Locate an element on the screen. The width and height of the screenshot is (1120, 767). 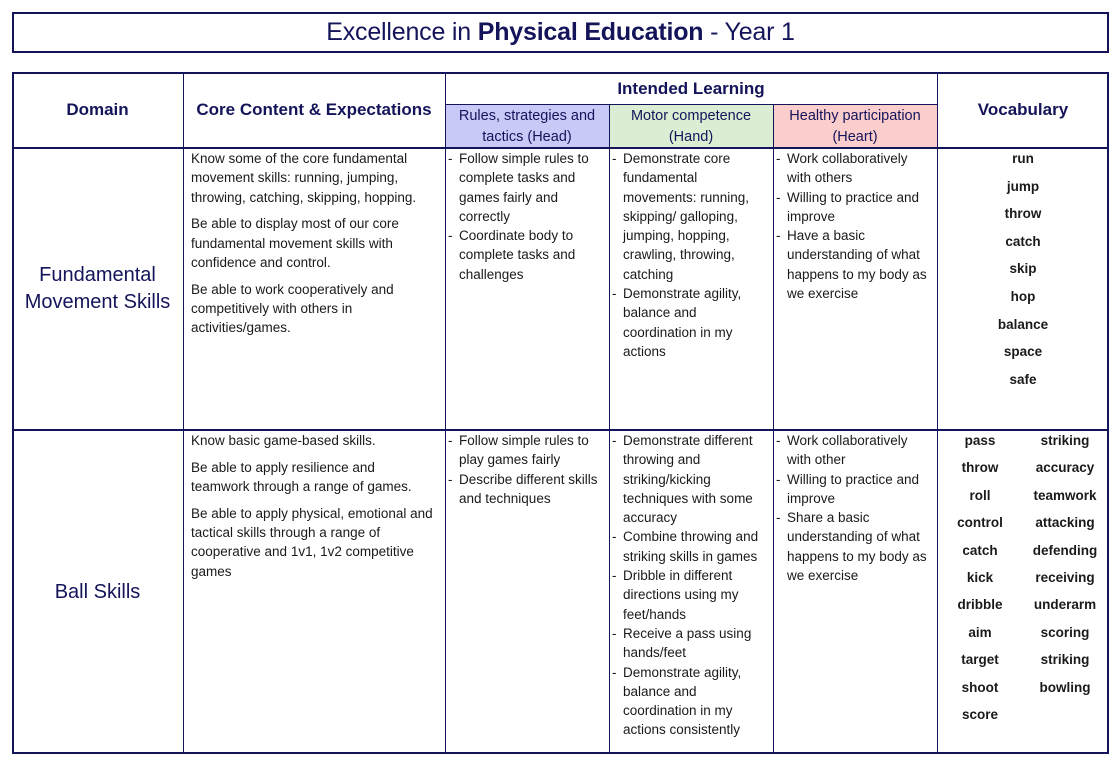
vocab-word: skip is located at coordinates (1023, 269).